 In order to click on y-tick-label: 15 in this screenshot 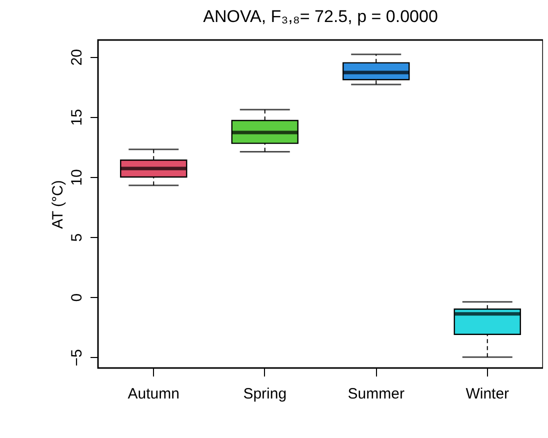, I will do `click(77, 117)`.